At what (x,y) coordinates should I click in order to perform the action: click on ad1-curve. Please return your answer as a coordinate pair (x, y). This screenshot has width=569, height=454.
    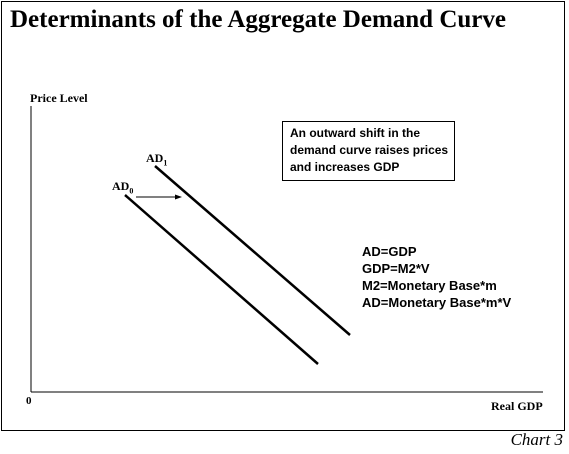
    Looking at the image, I should click on (252, 250).